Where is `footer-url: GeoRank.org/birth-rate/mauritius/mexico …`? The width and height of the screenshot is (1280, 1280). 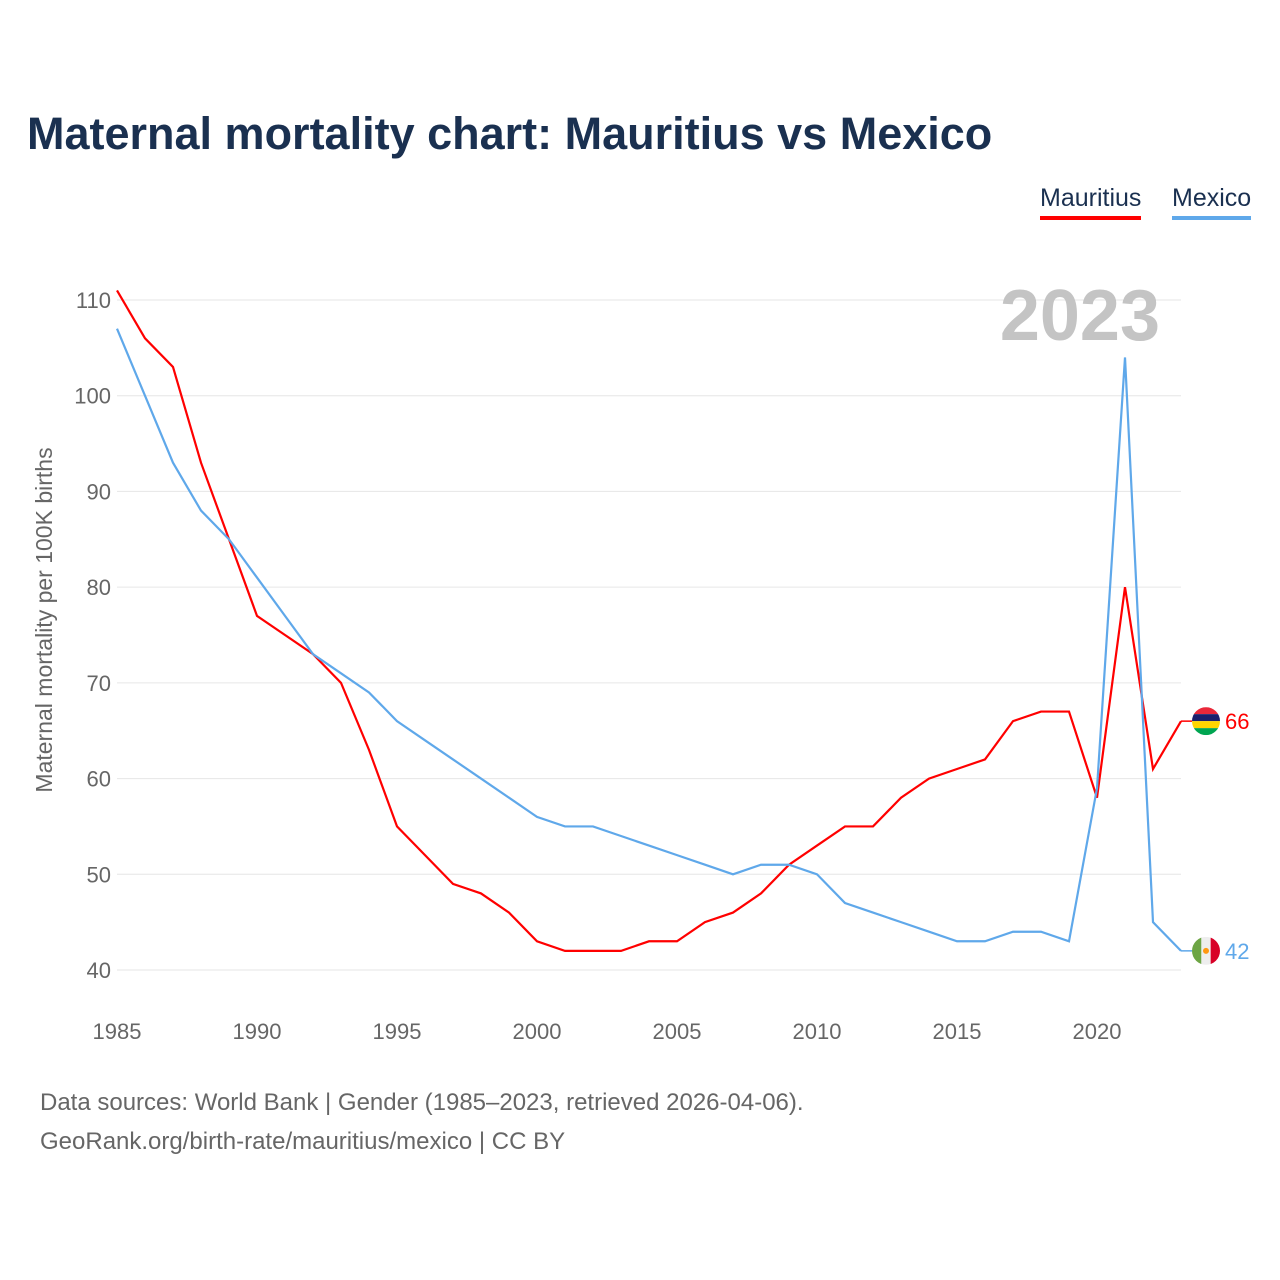
footer-url: GeoRank.org/birth-rate/mauritius/mexico … is located at coordinates (303, 1141).